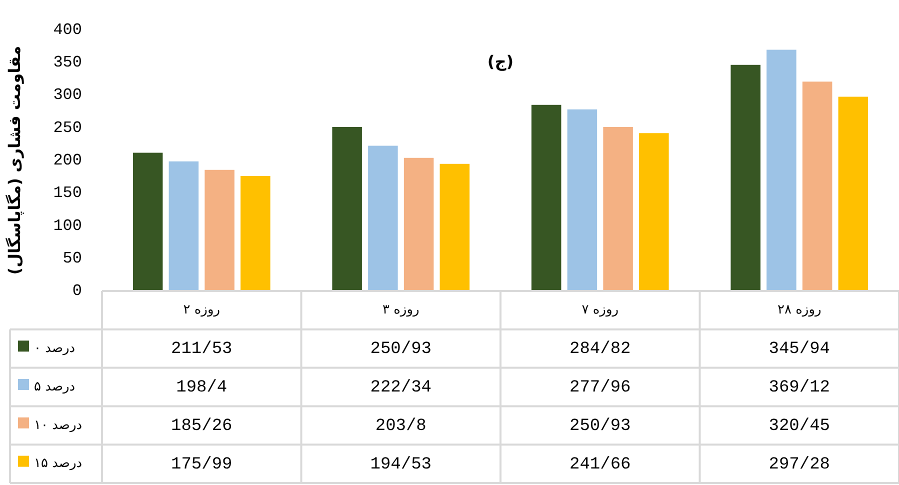 This screenshot has width=899, height=485. What do you see at coordinates (799, 310) in the screenshot?
I see `x-tick-label: ۲۸ روزه` at bounding box center [799, 310].